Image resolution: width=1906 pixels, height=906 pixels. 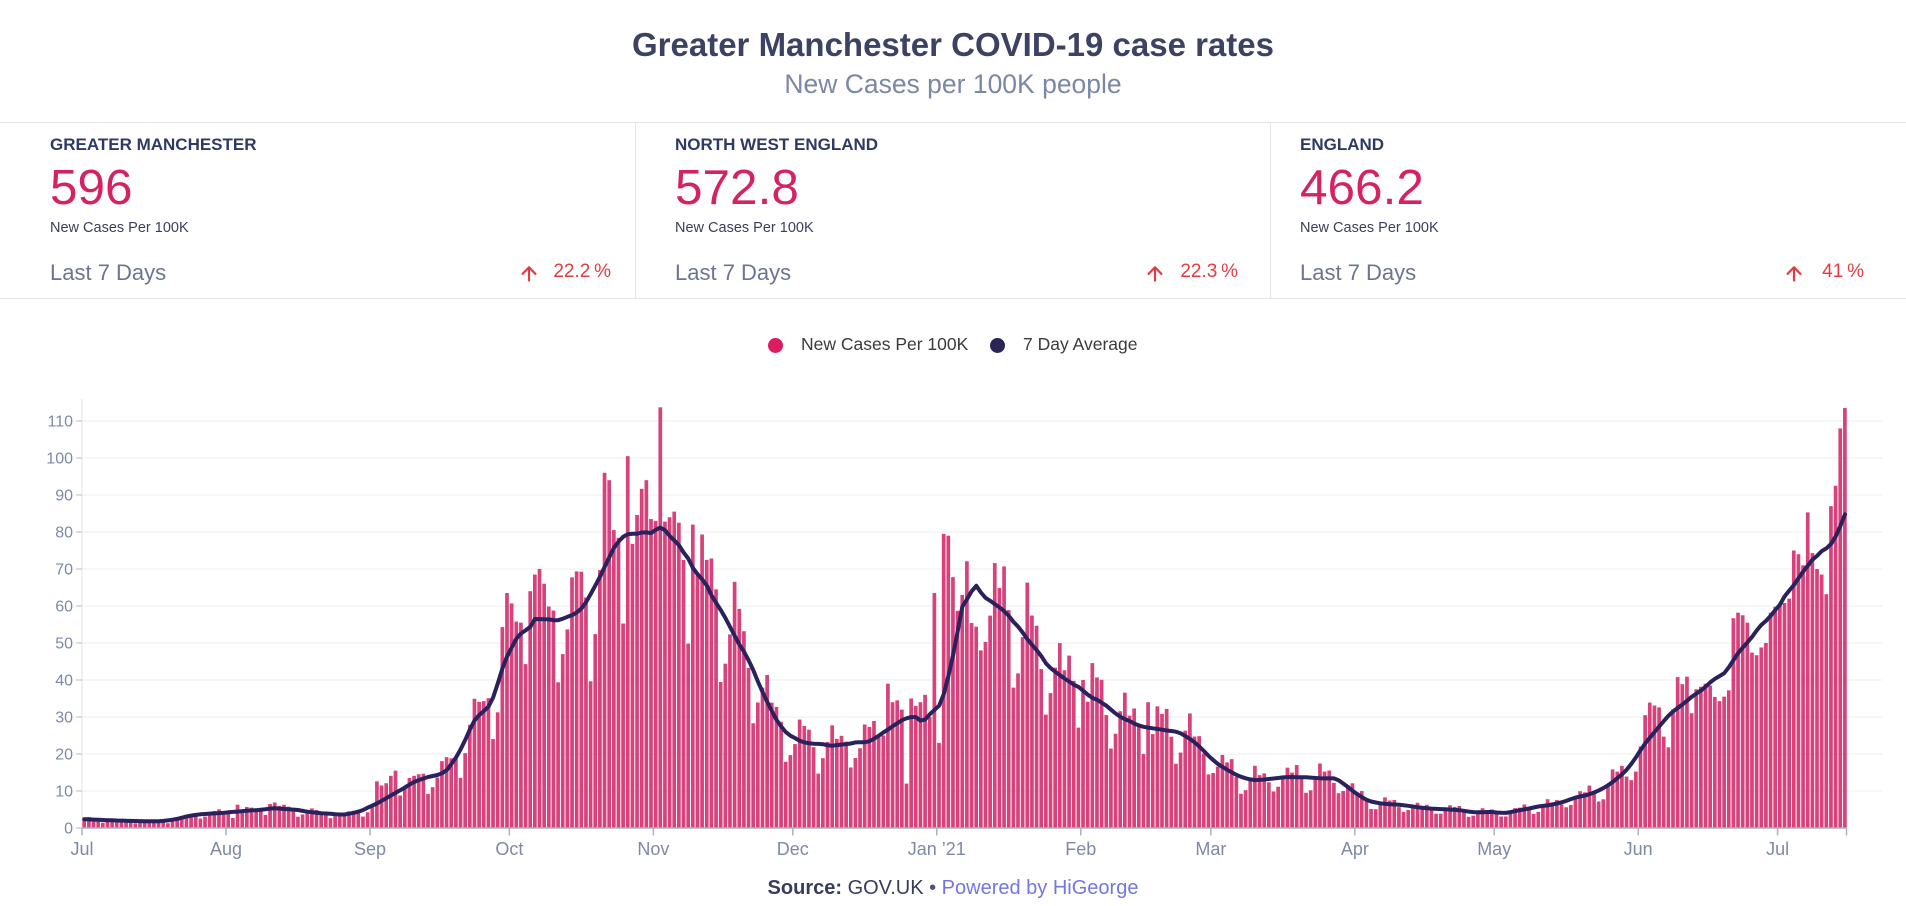 I want to click on svg-text: Mar, so click(x=1210, y=849).